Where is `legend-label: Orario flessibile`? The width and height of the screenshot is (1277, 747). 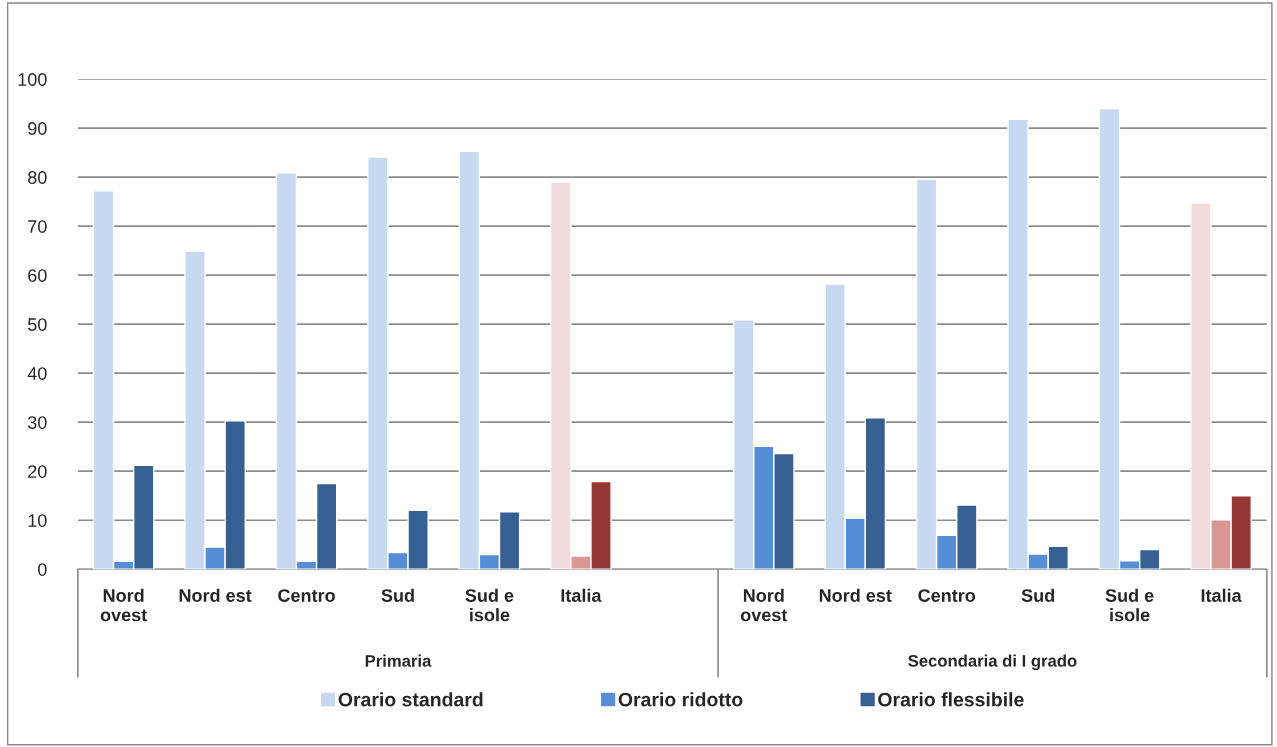 legend-label: Orario flessibile is located at coordinates (951, 699).